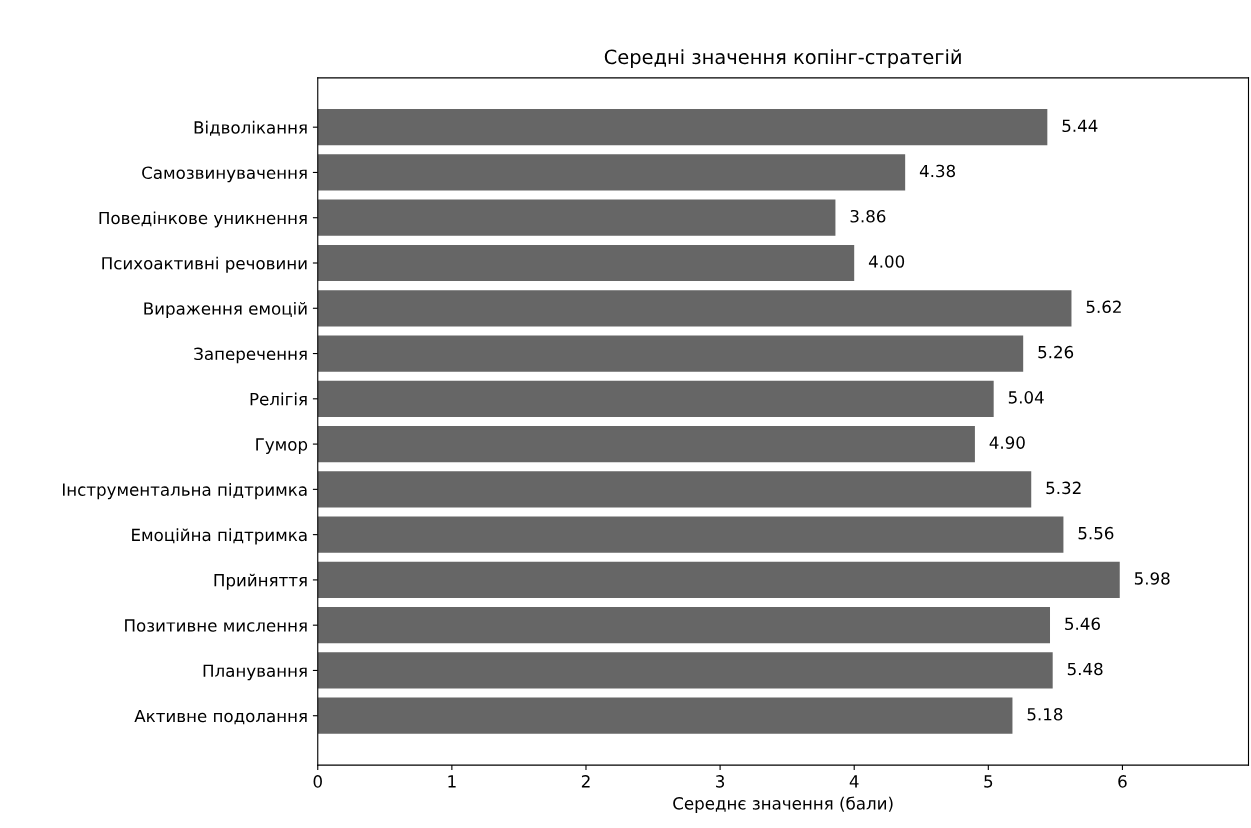 This screenshot has height=828, width=1251. I want to click on data-label: 5.44, so click(1080, 126).